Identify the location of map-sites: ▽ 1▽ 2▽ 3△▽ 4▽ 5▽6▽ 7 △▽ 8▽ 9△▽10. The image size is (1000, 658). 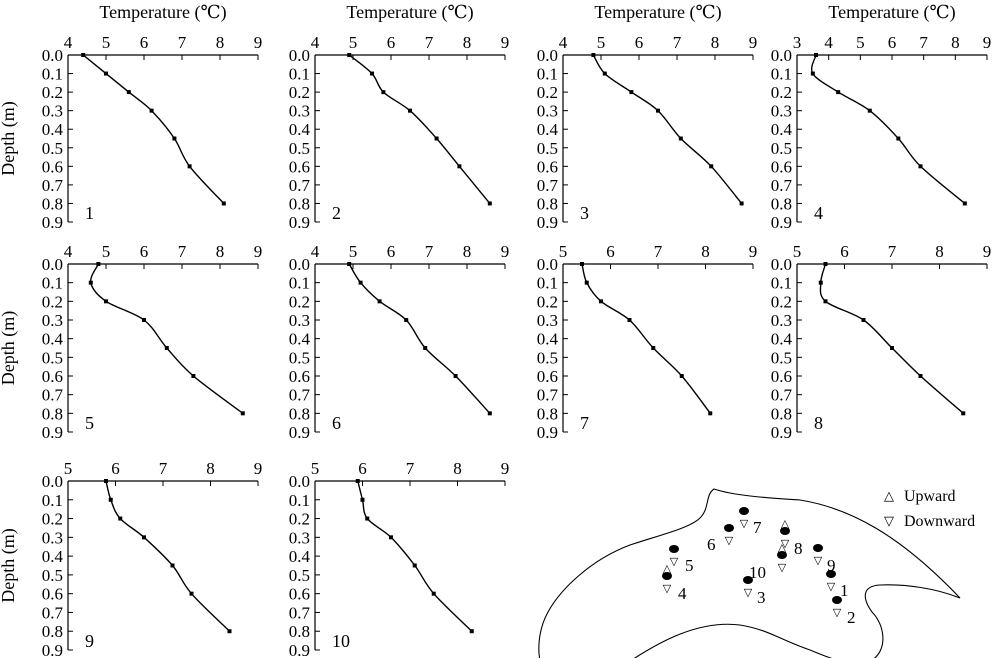
(759, 567).